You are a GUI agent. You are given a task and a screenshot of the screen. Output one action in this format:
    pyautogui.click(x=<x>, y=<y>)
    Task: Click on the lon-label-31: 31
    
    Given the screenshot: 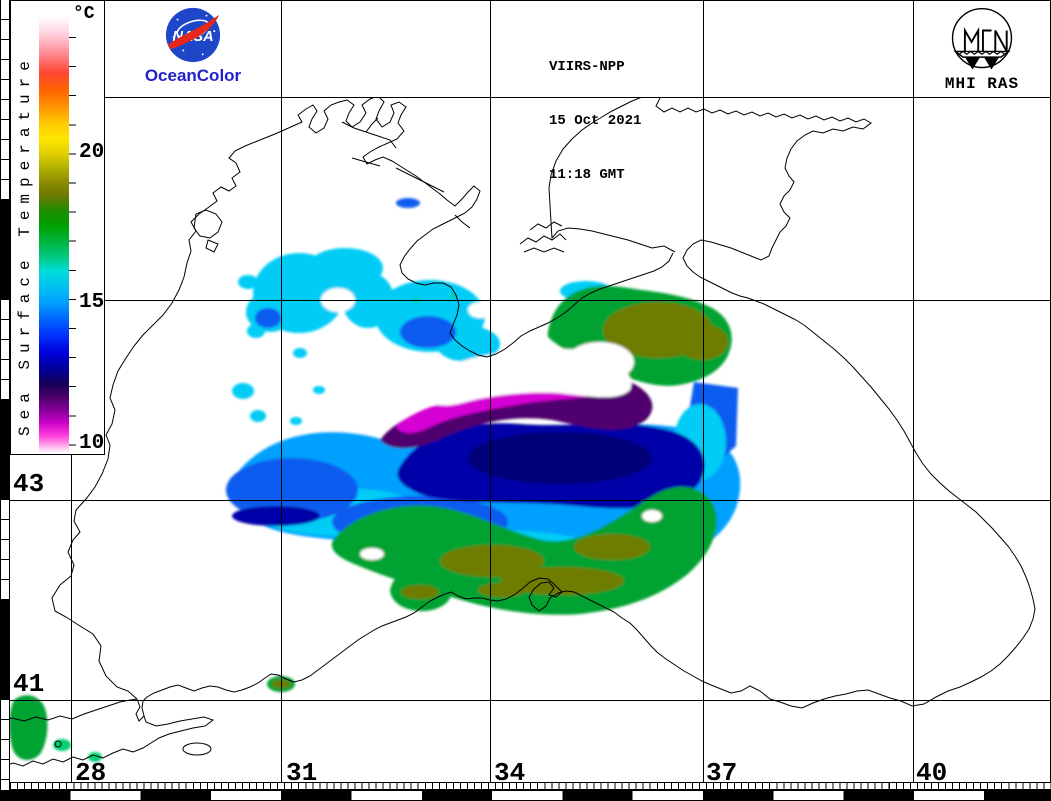 What is the action you would take?
    pyautogui.click(x=302, y=773)
    